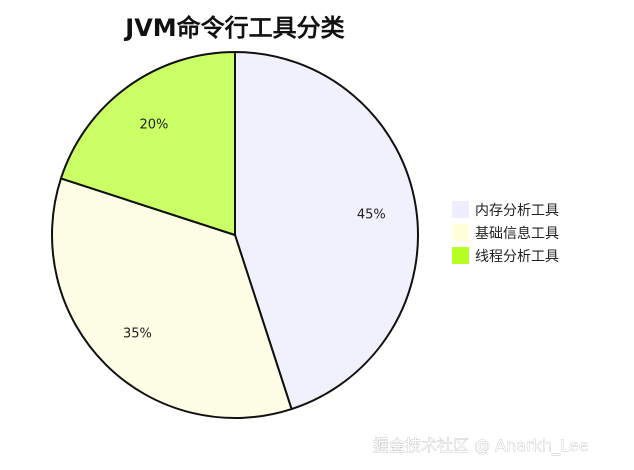 The height and width of the screenshot is (470, 634). I want to click on pie-slice-label-3: 20%, so click(153, 124).